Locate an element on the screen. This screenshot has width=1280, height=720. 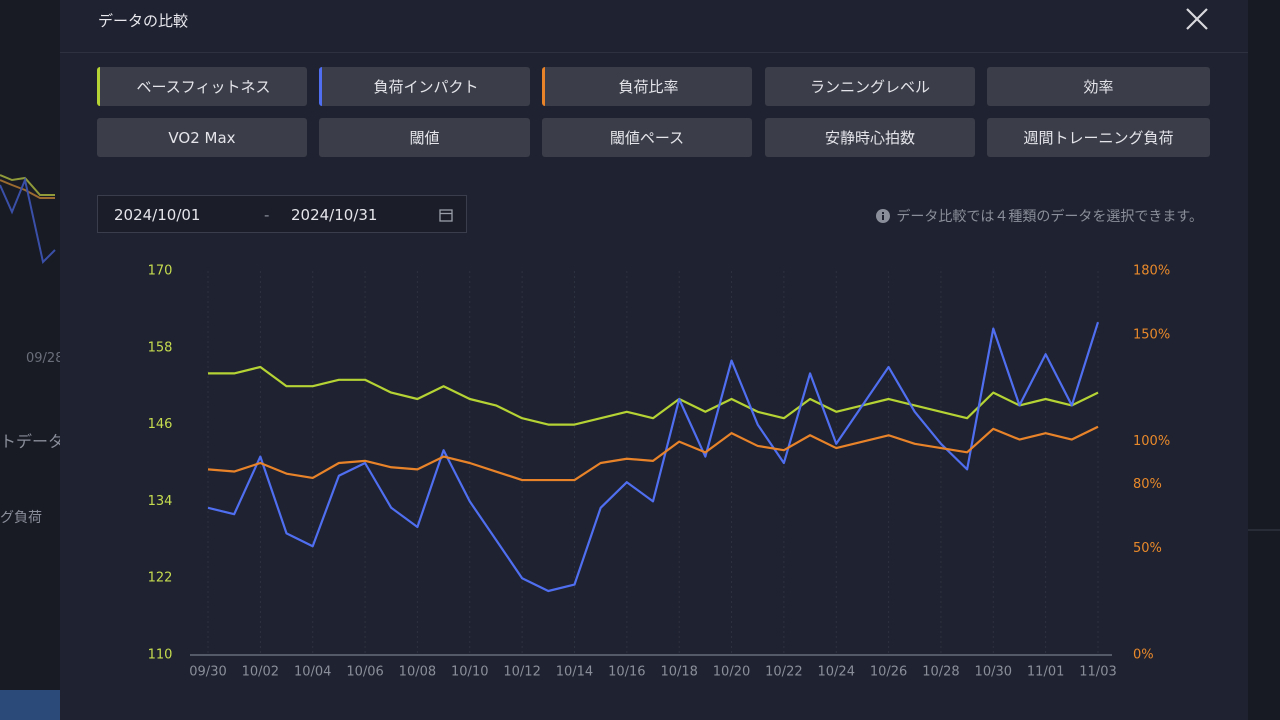
bg-text: グ負荷 is located at coordinates (21, 518).